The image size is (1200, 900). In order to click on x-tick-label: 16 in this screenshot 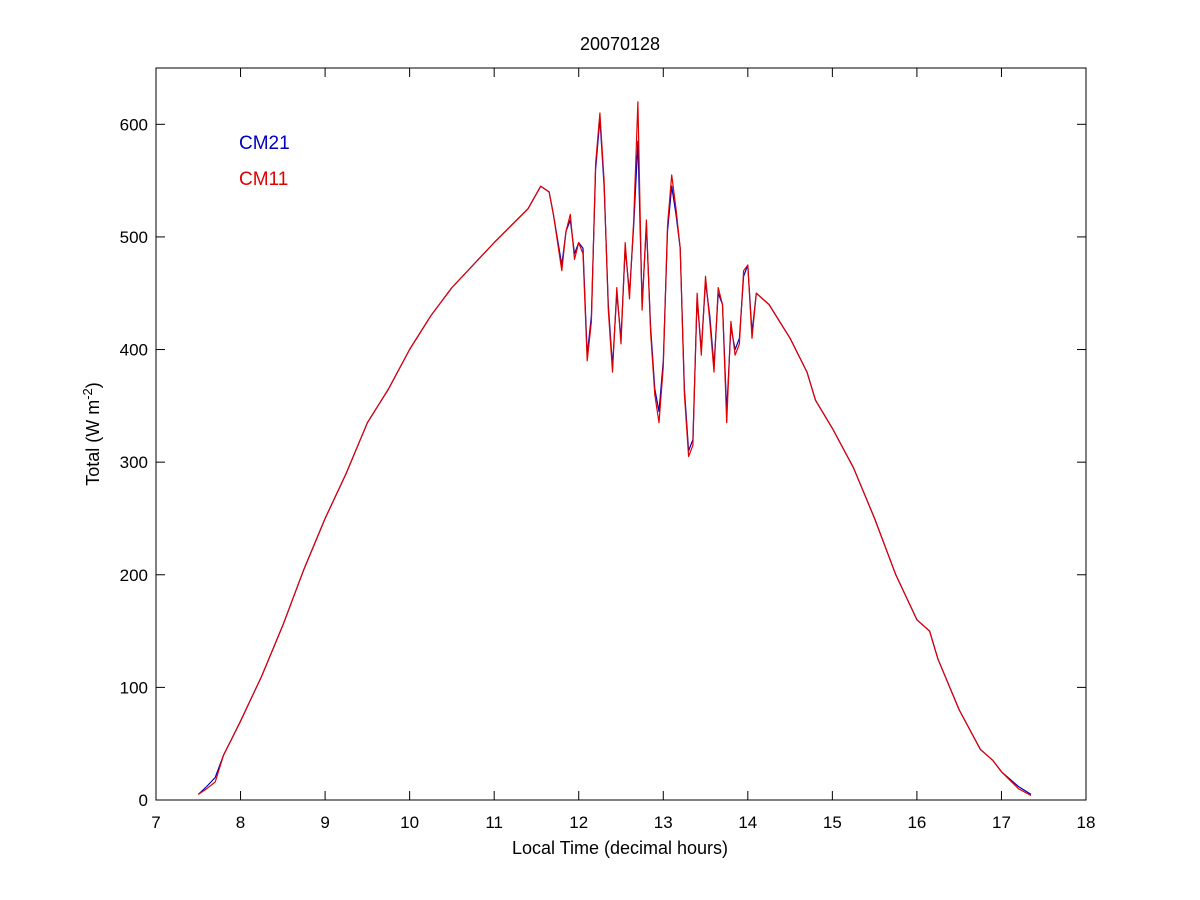, I will do `click(916, 822)`.